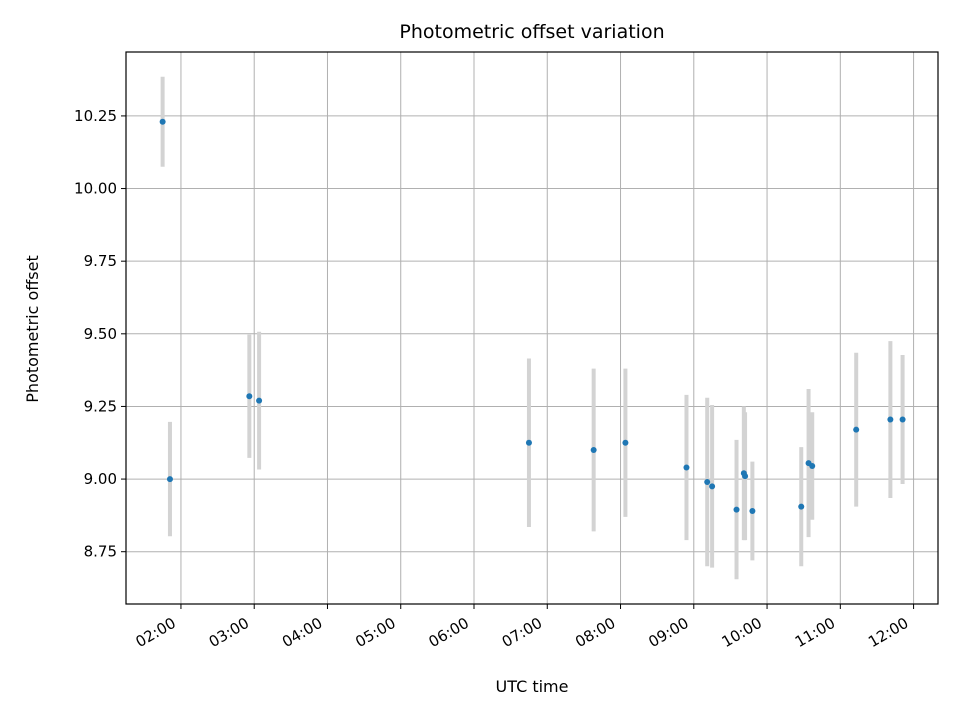  What do you see at coordinates (32, 329) in the screenshot?
I see `y-axis-title: Photometric offset` at bounding box center [32, 329].